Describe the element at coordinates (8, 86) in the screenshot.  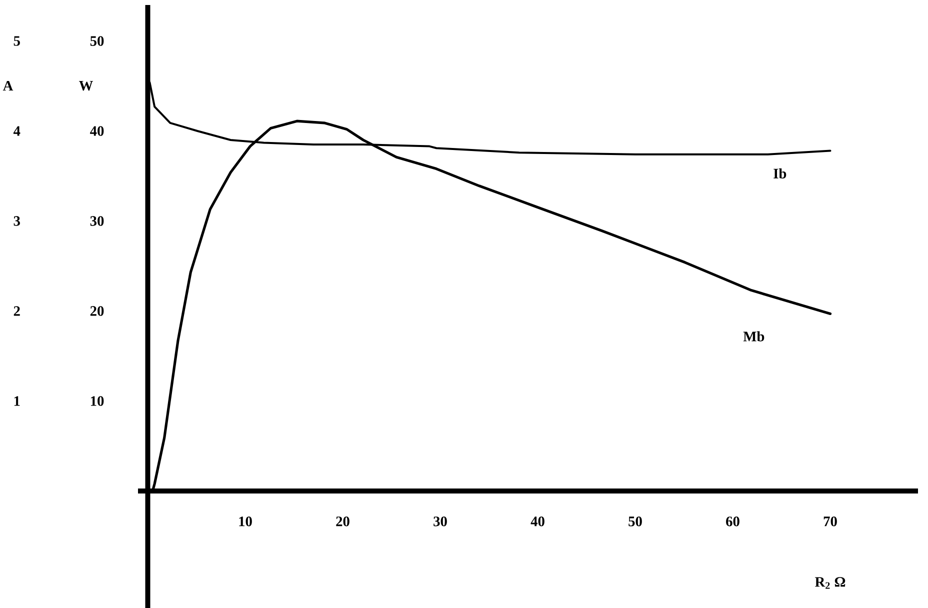
I see `y2-axis-title: A` at that location.